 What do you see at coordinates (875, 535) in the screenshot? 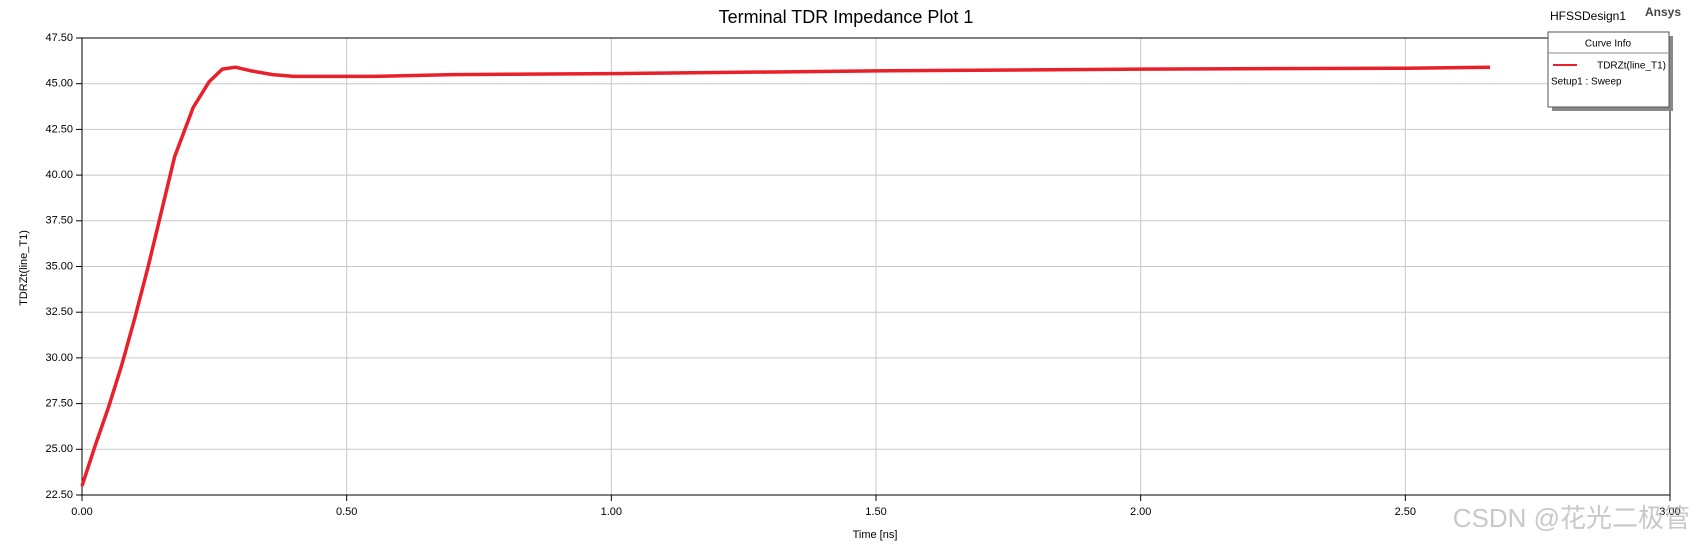
I see `x-axis-label: Time [ns]` at bounding box center [875, 535].